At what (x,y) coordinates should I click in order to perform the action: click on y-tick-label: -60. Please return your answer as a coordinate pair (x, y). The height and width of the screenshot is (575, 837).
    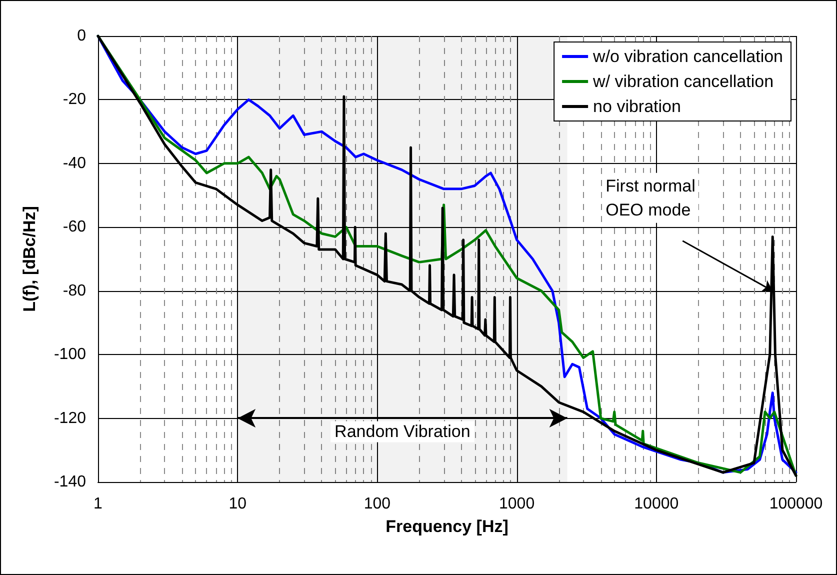
    Looking at the image, I should click on (74, 227).